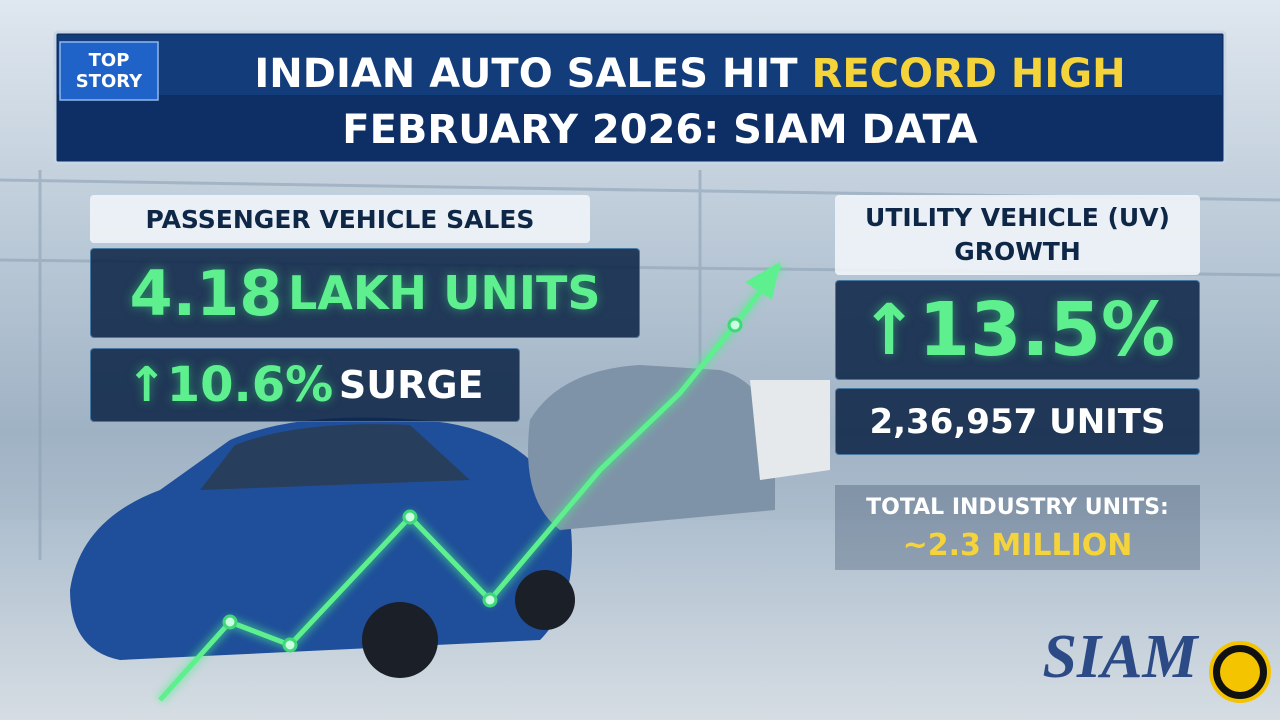 The width and height of the screenshot is (1280, 720). I want to click on badge-text: STORY, so click(109, 81).